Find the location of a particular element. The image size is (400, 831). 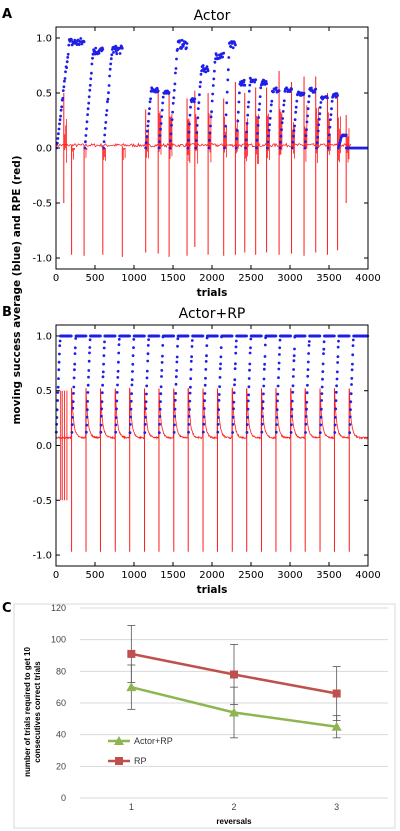

actor-rp-x-tick-label: 3000 is located at coordinates (289, 575).